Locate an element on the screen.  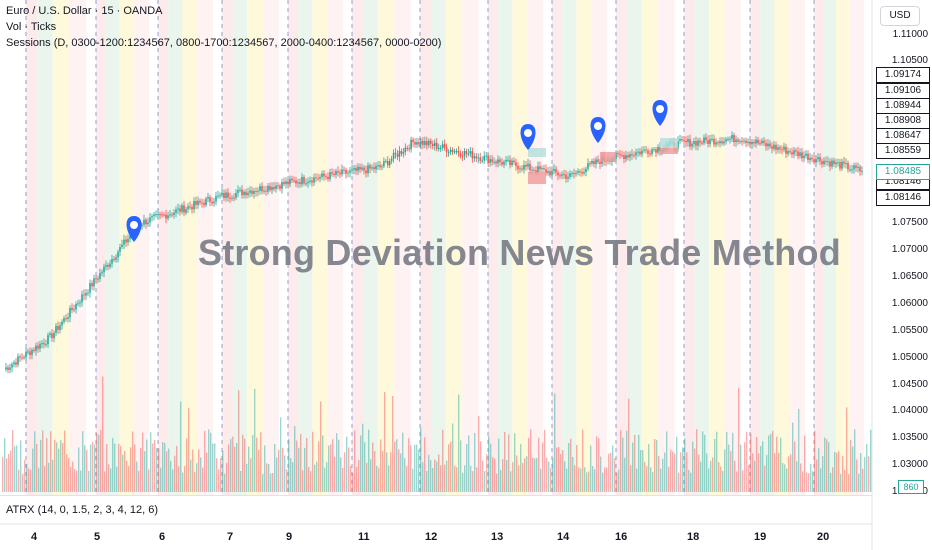
symbol-legend: Euro / U.S. Dollar · 15 · OANDA is located at coordinates (84, 11).